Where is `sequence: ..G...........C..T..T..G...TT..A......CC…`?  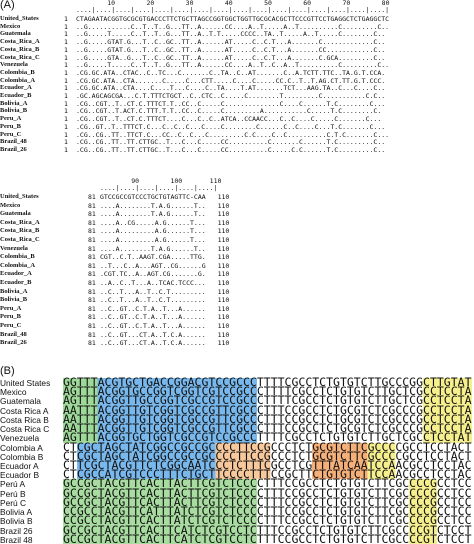
sequence: ..G...........C..T..T..G...TT..A......CC… is located at coordinates (233, 26).